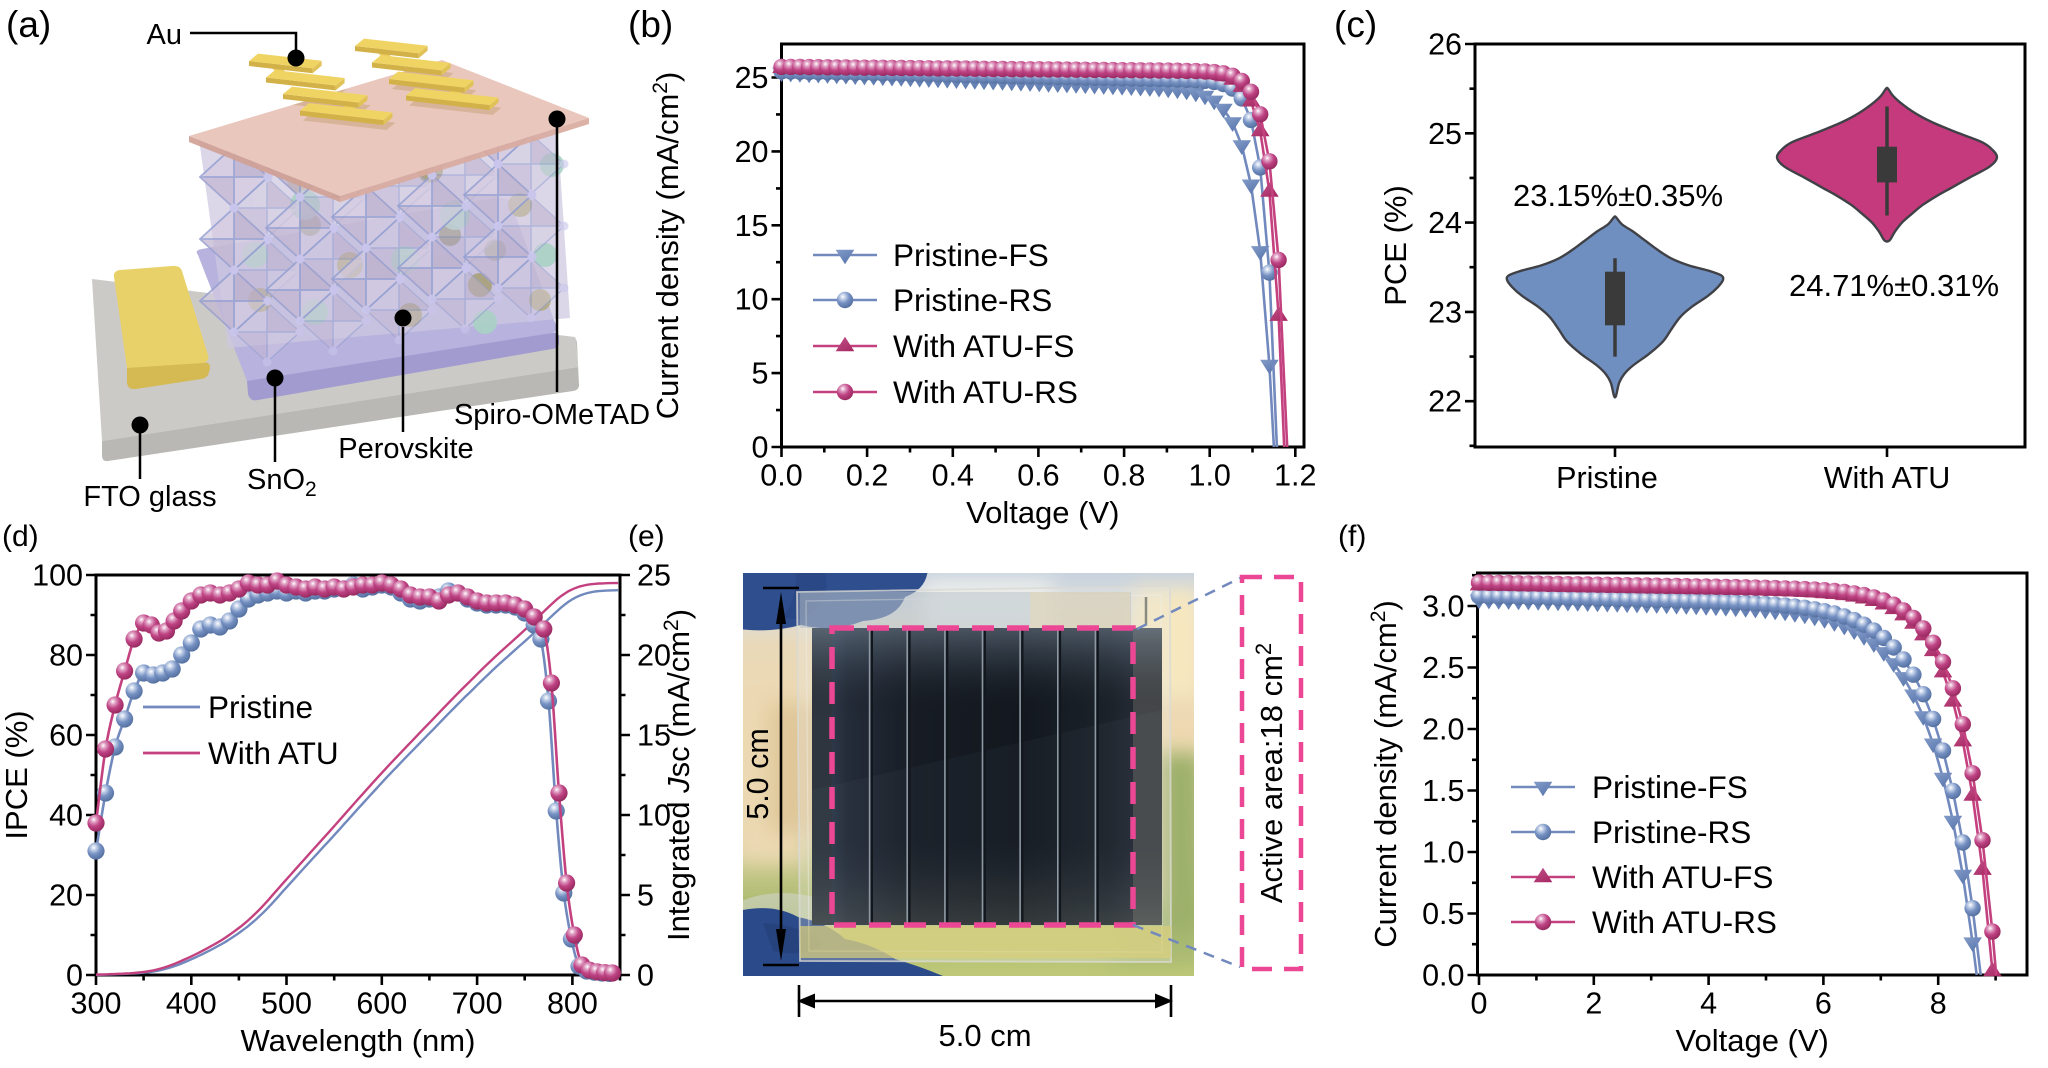 The height and width of the screenshot is (1068, 2048). What do you see at coordinates (28, 24) in the screenshot?
I see `svg-text: (a)` at bounding box center [28, 24].